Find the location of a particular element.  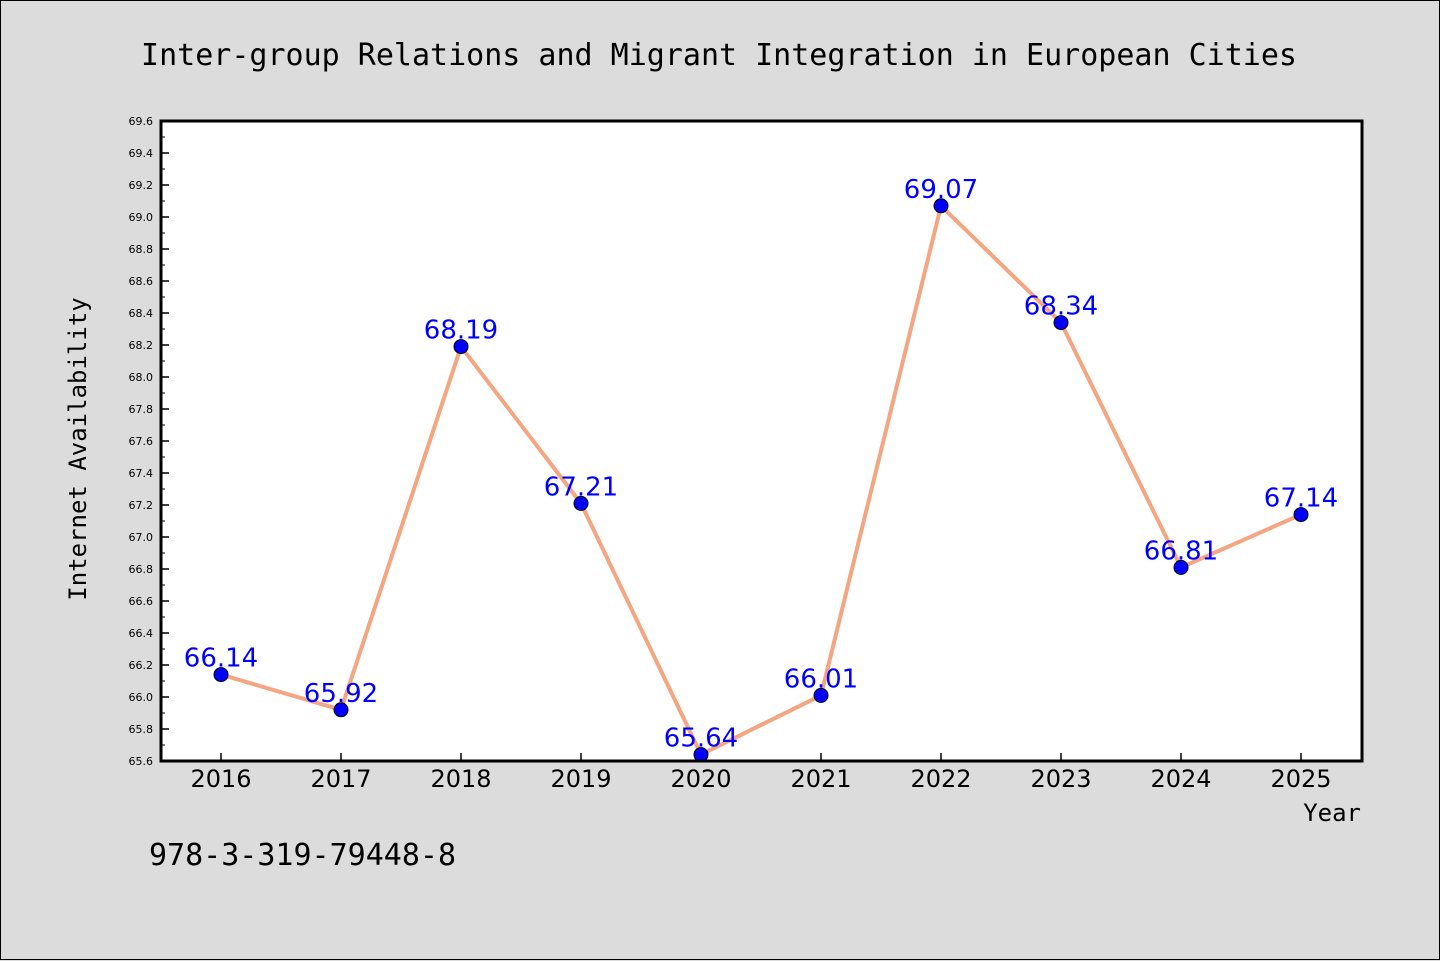

x-tick-label: 2022 is located at coordinates (940, 779).